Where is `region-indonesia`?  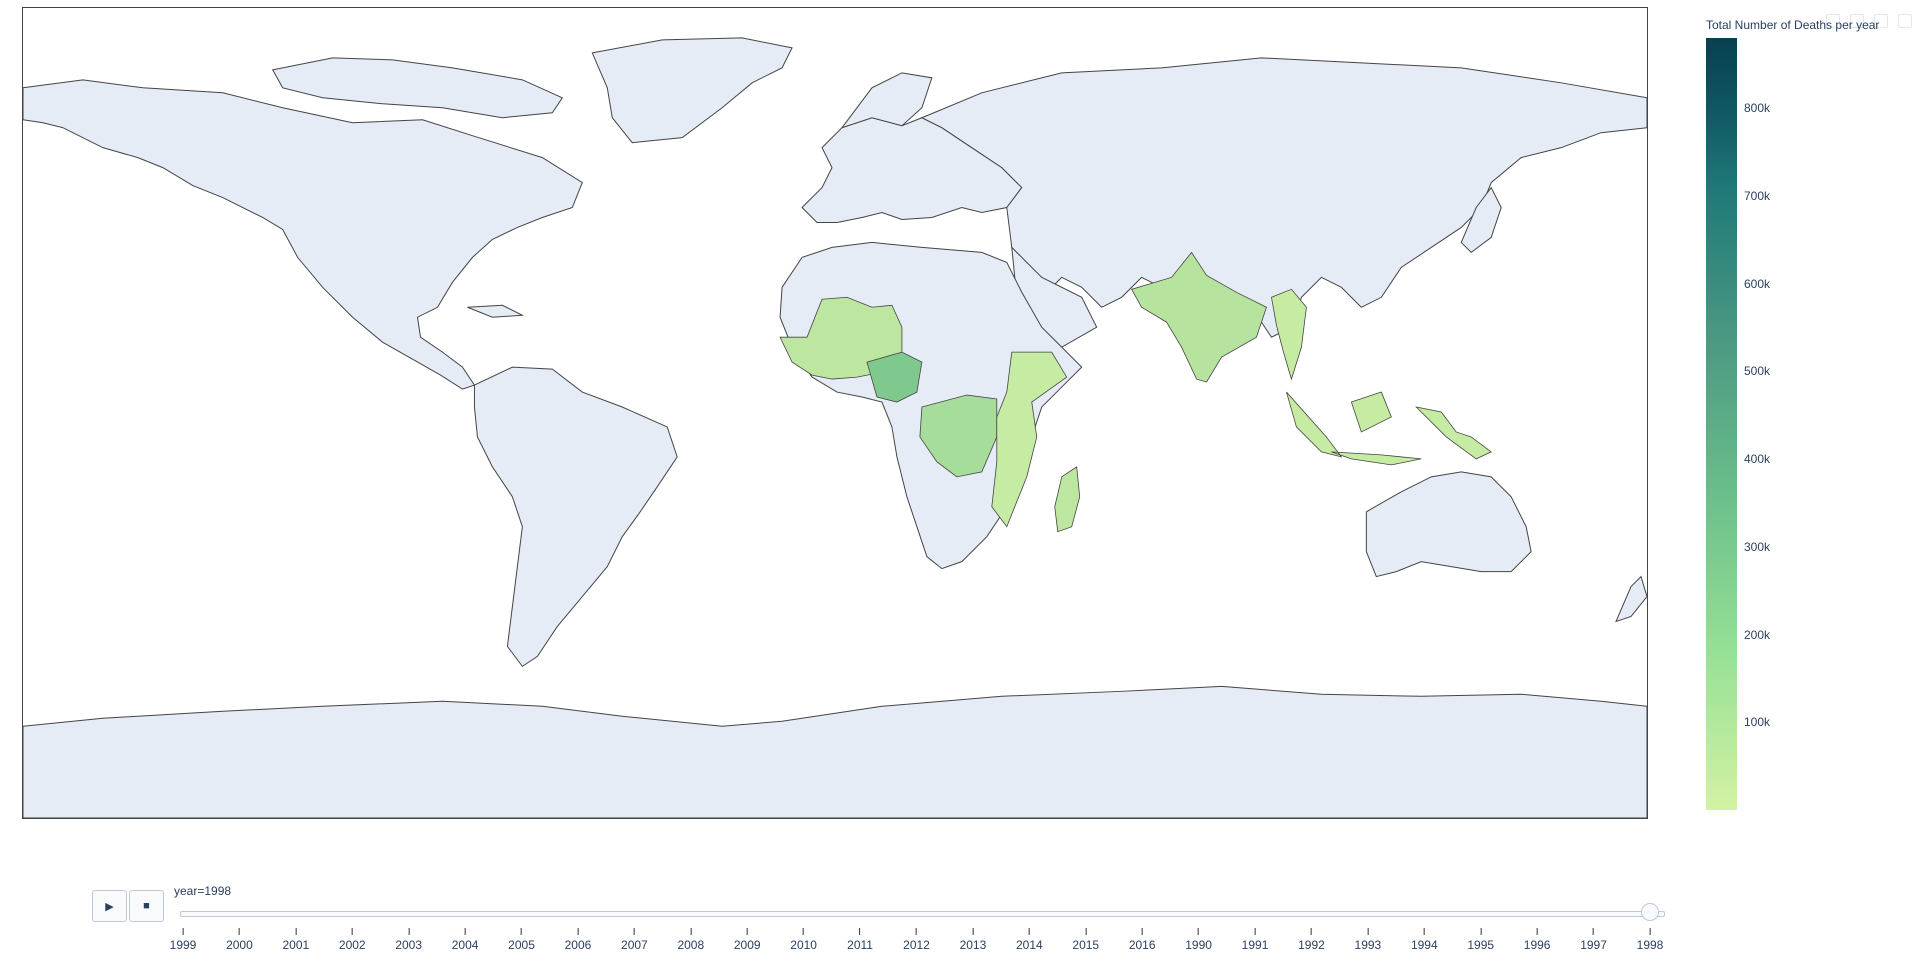
region-indonesia is located at coordinates (1389, 428).